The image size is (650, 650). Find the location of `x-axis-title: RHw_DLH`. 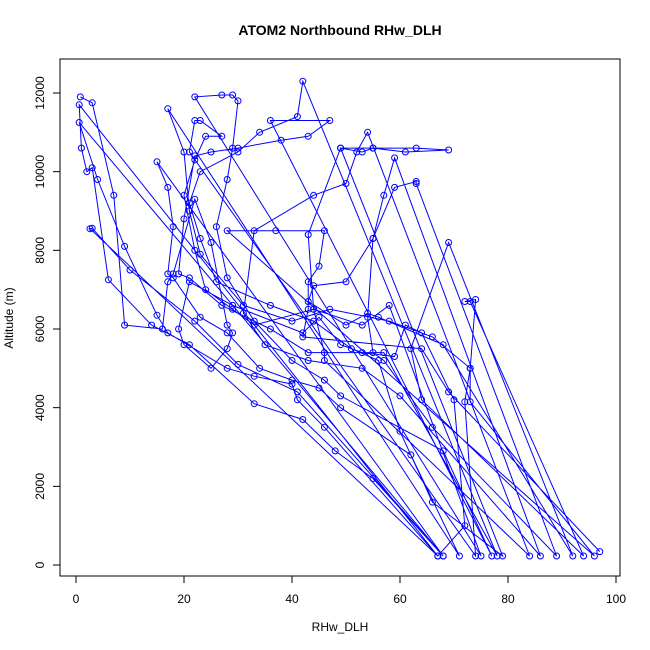

x-axis-title: RHw_DLH is located at coordinates (340, 627).